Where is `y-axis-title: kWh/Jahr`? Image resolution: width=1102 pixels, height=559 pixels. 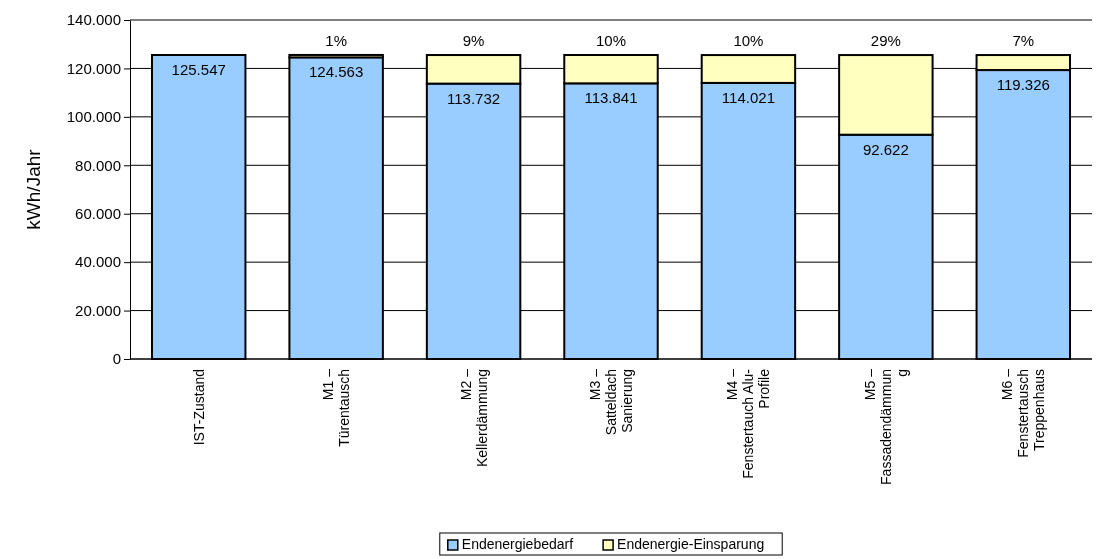 y-axis-title: kWh/Jahr is located at coordinates (33, 189).